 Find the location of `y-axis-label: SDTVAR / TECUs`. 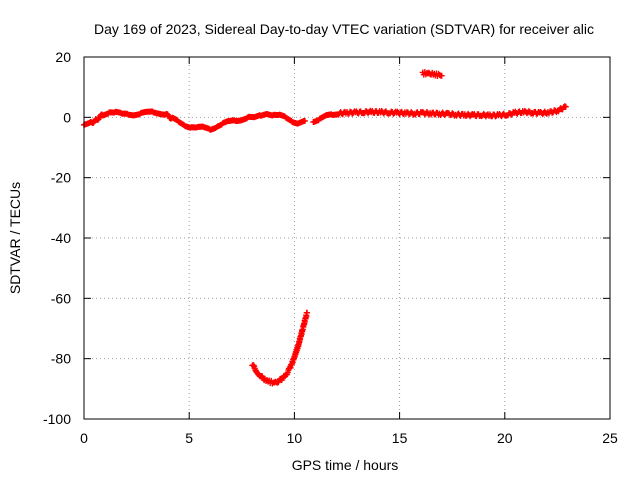

y-axis-label: SDTVAR / TECUs is located at coordinates (15, 238).